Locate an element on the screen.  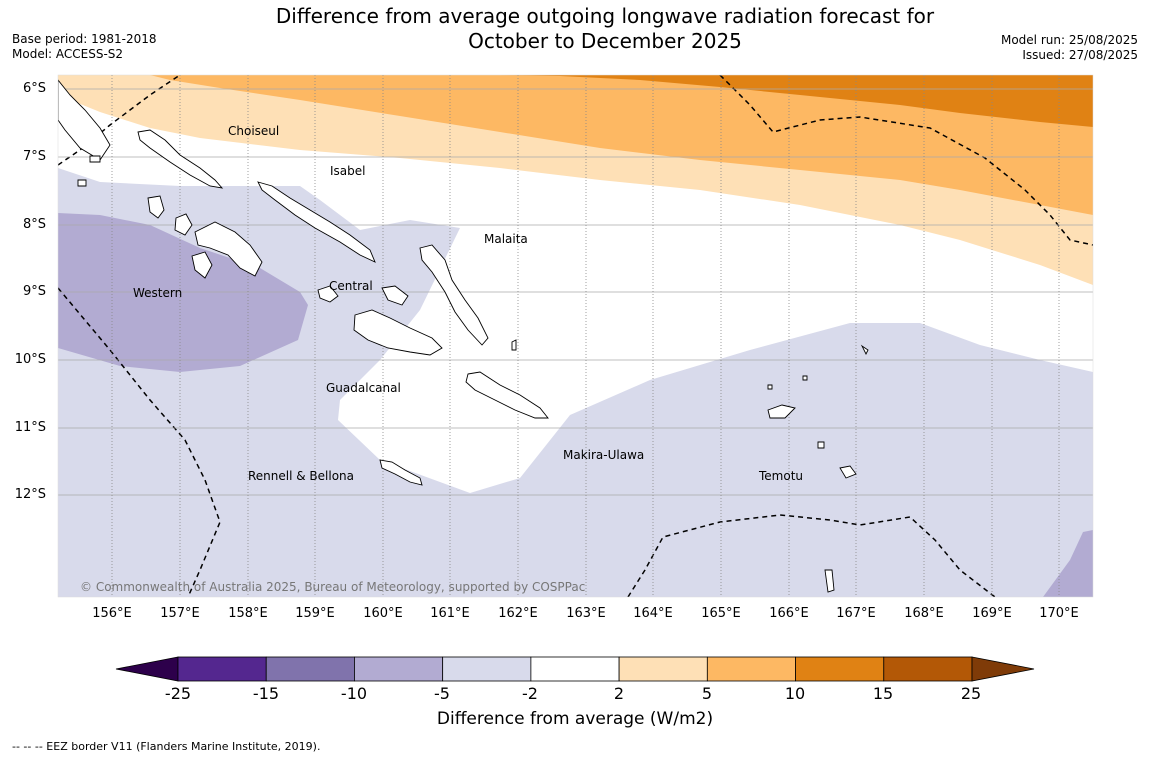
island-guadalcanal is located at coordinates (398, 332).